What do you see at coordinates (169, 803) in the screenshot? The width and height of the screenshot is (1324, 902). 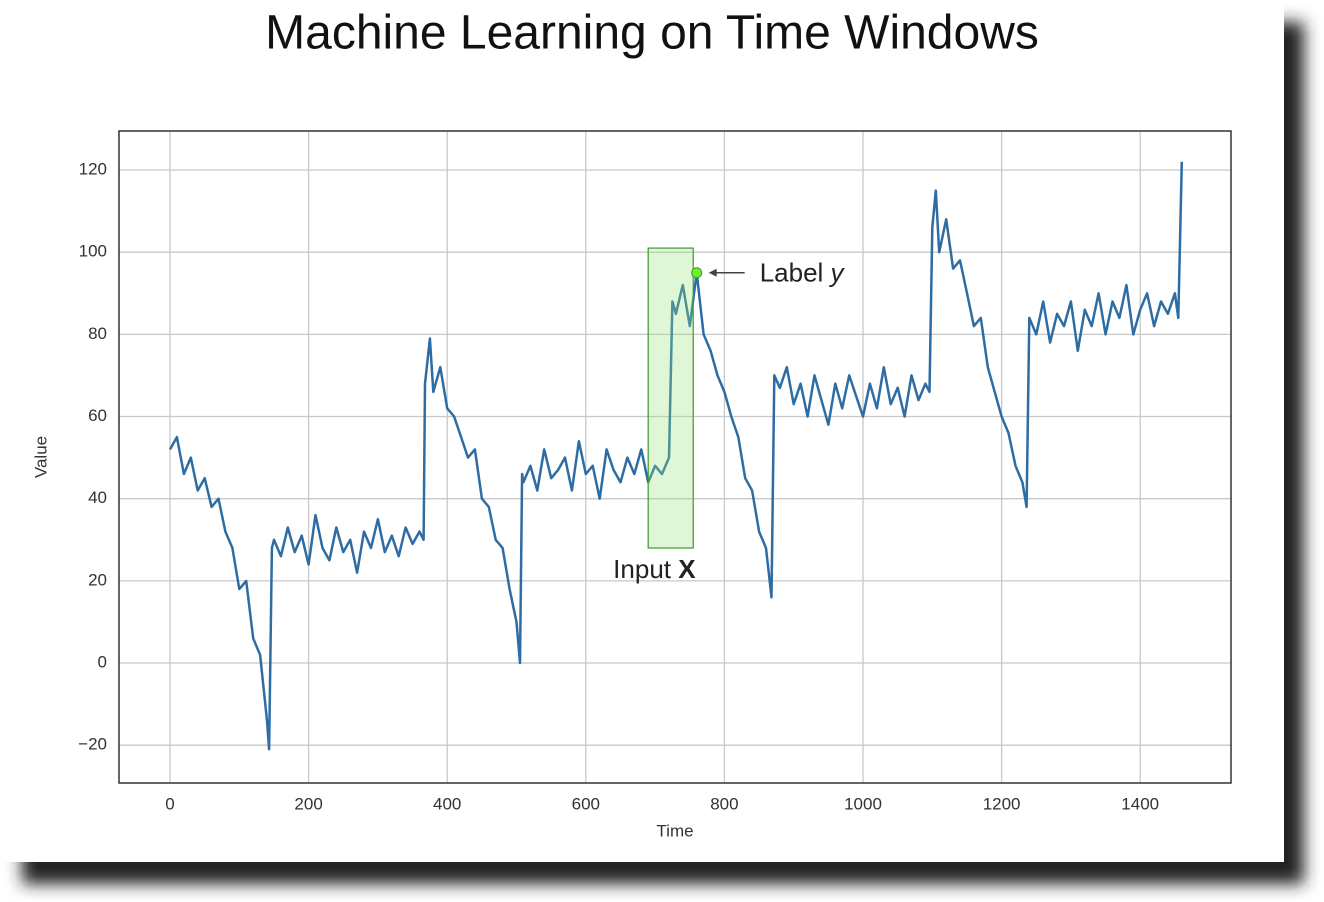 I see `x-tick-label: 0` at bounding box center [169, 803].